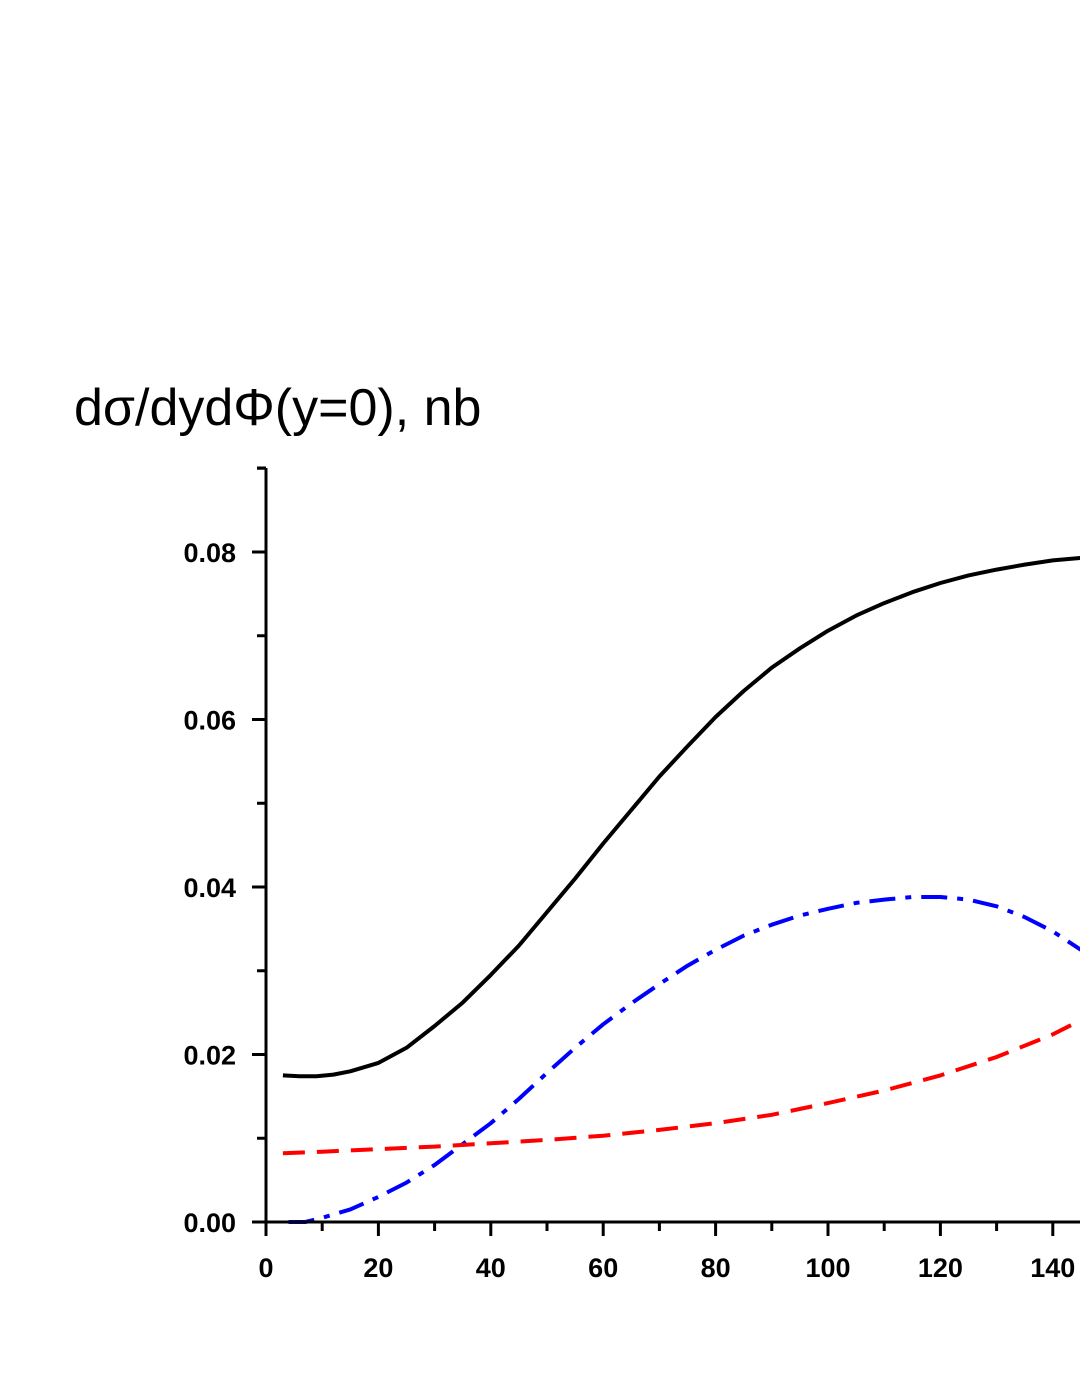 The height and width of the screenshot is (1397, 1080). I want to click on x-tick-label: 60, so click(603, 1268).